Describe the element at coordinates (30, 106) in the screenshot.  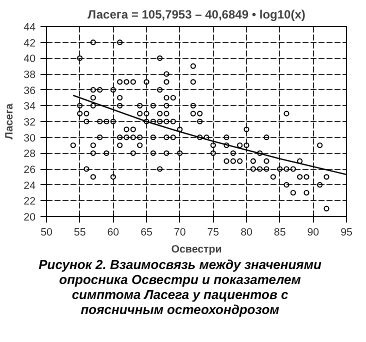
I see `y-tick-label: 34` at that location.